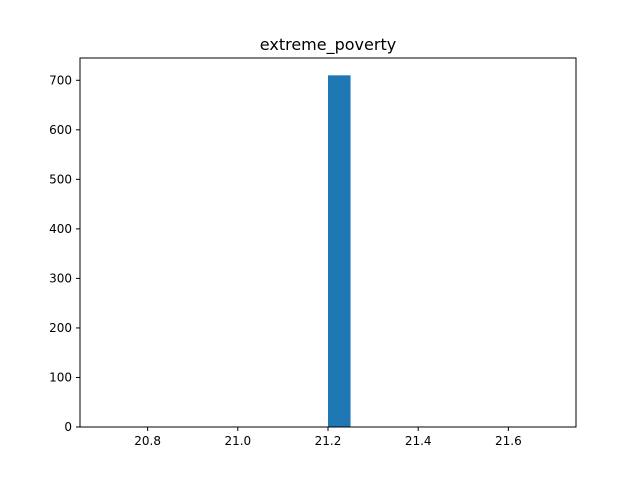 The width and height of the screenshot is (640, 480). I want to click on y-axis-ticks: 0 100 200 300 400 500 600 700, so click(64, 253).